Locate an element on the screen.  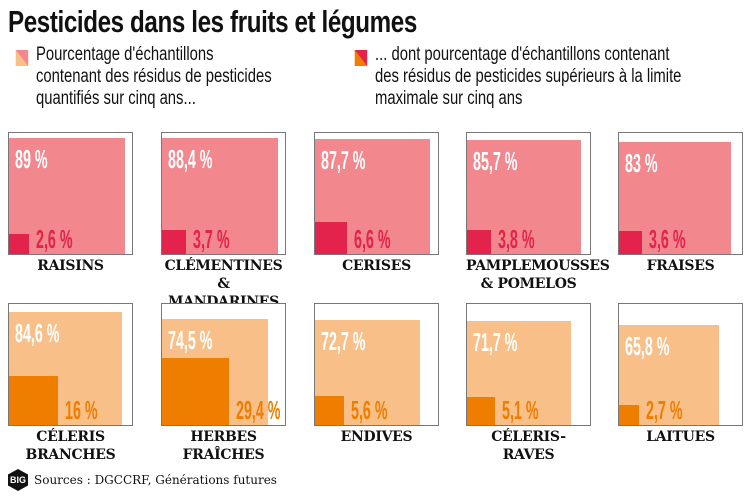
chart-title: Pesticides dans les fruits et légumes is located at coordinates (212, 21).